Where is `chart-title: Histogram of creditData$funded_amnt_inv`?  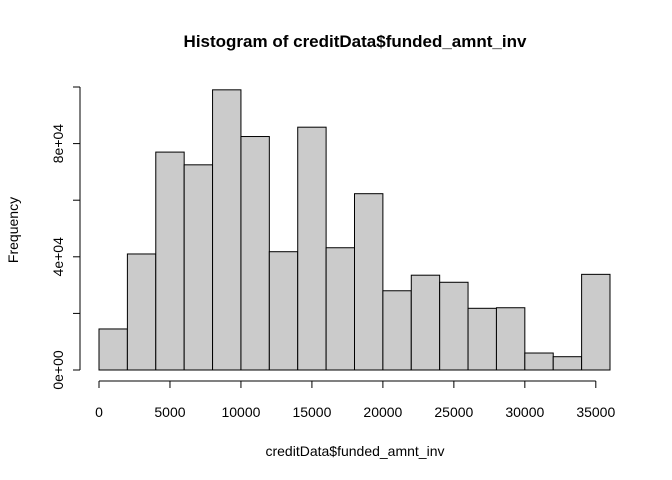 chart-title: Histogram of creditData$funded_amnt_inv is located at coordinates (355, 41).